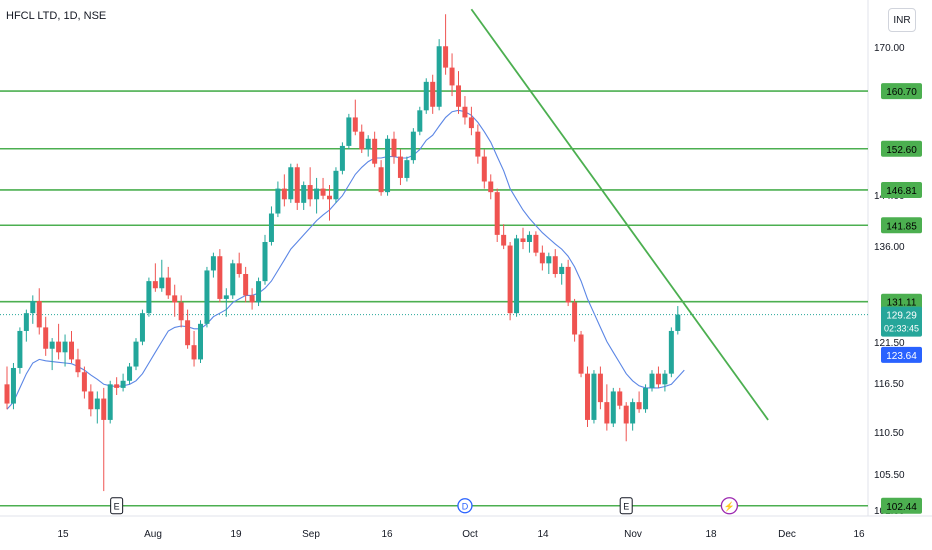  I want to click on y-tick-label: 116.50, so click(889, 384).